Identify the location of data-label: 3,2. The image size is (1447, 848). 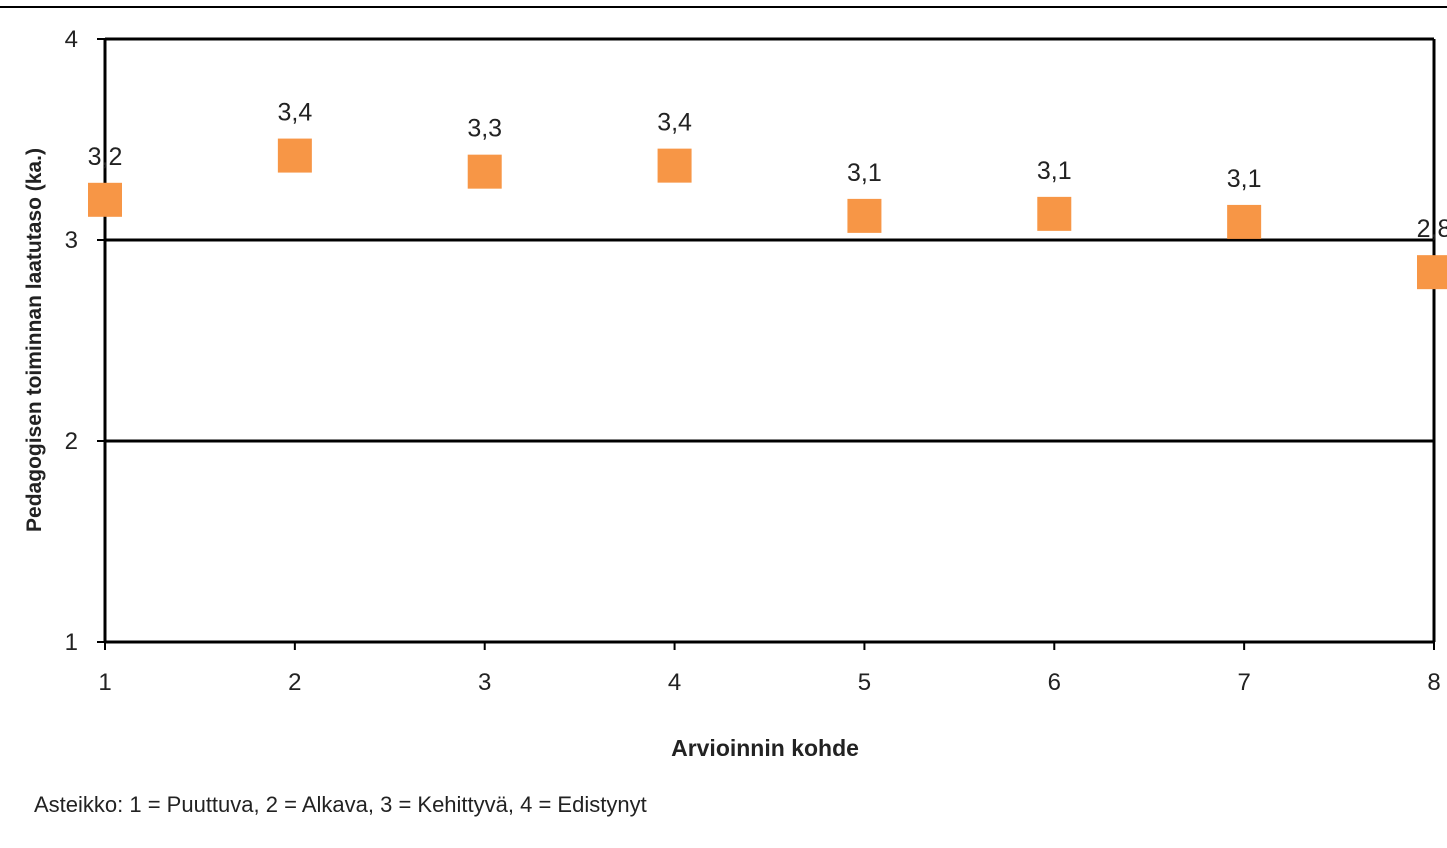
(105, 157).